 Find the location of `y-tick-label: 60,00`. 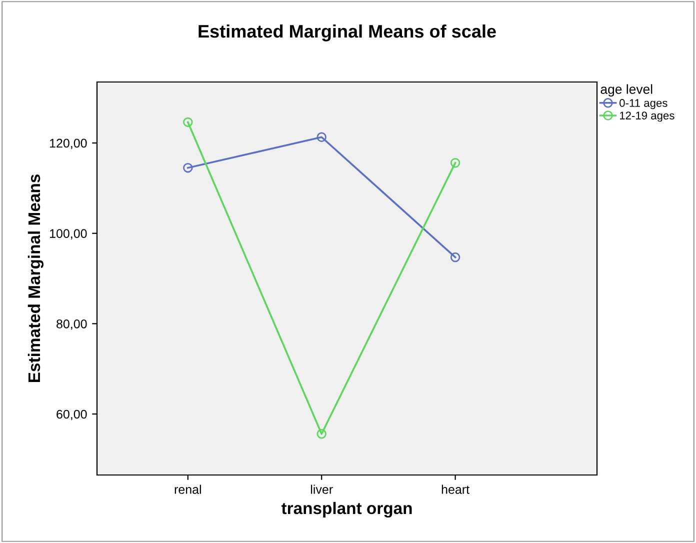

y-tick-label: 60,00 is located at coordinates (71, 415).